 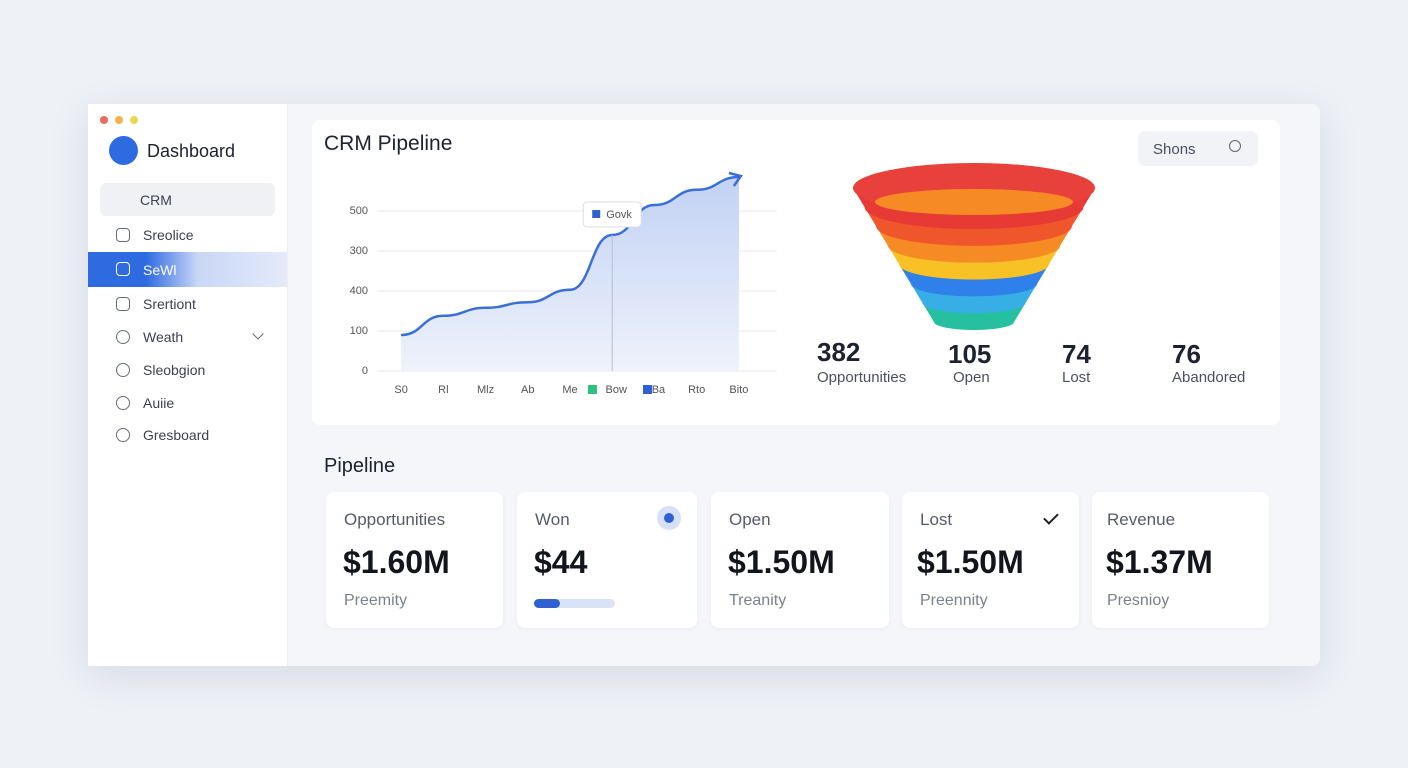 What do you see at coordinates (485, 390) in the screenshot?
I see `x-tick-label: Mlz` at bounding box center [485, 390].